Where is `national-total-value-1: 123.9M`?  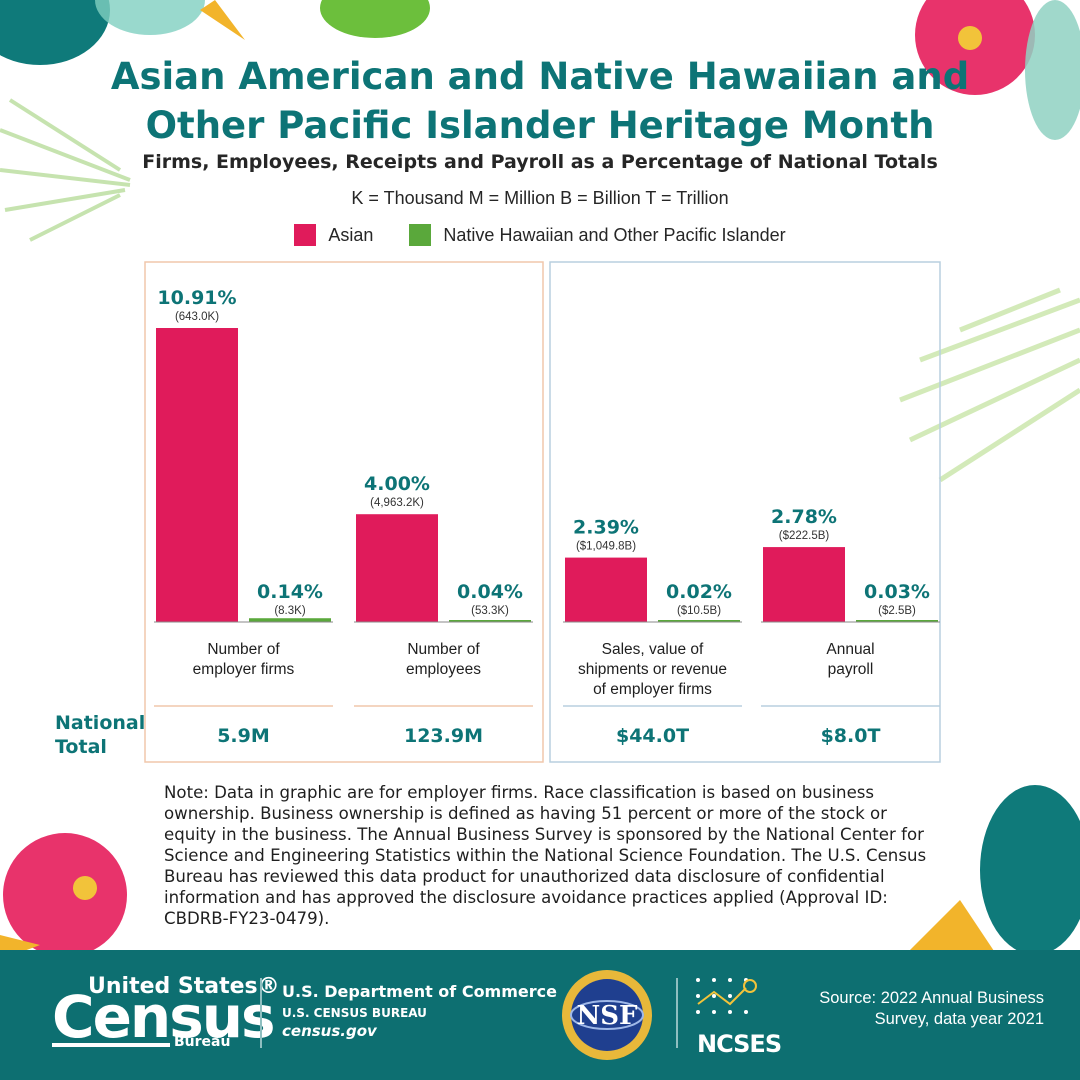 national-total-value-1: 123.9M is located at coordinates (443, 736).